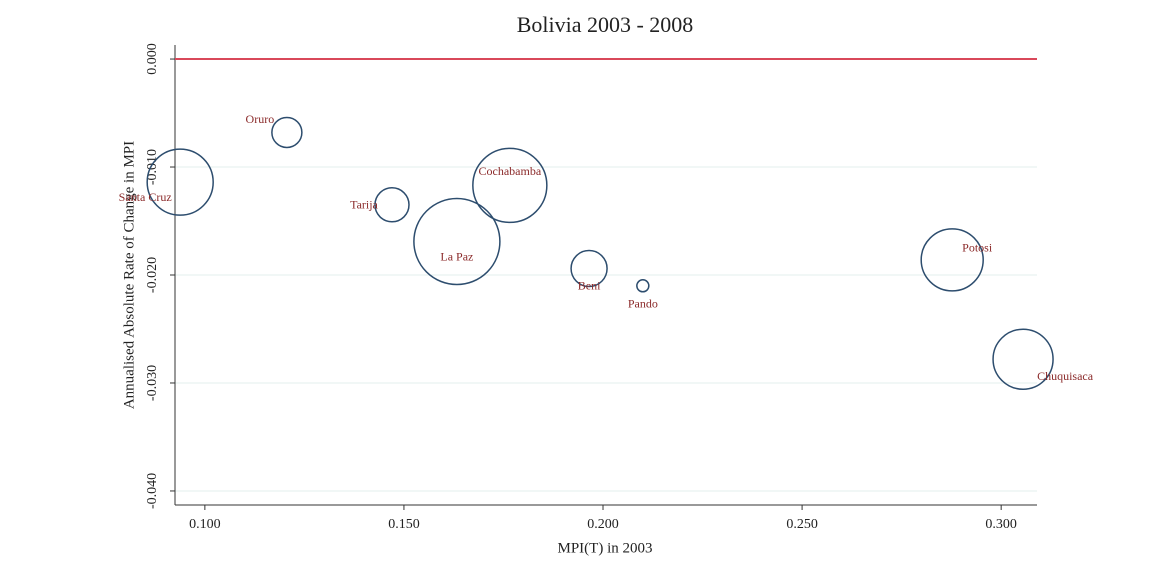 The height and width of the screenshot is (575, 1151). Describe the element at coordinates (152, 59) in the screenshot. I see `y-tick-label: 0.000` at that location.